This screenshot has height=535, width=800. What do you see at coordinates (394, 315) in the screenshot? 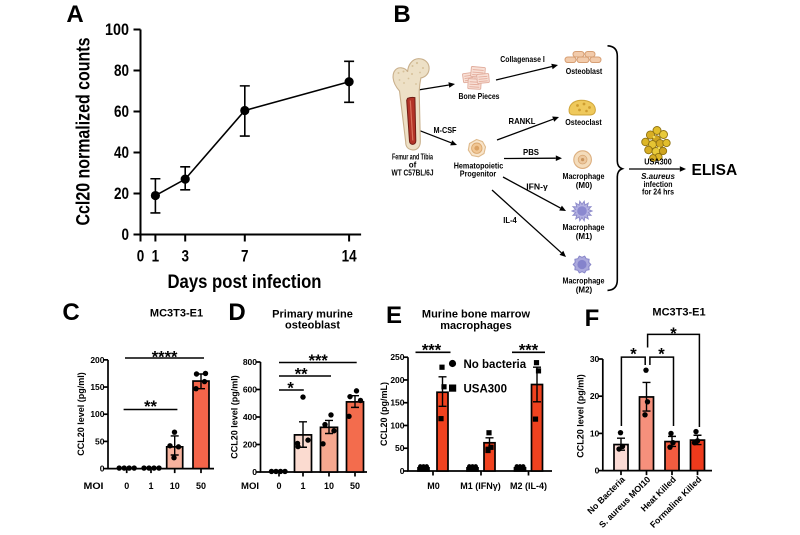
I see `svg-text: E` at bounding box center [394, 315].